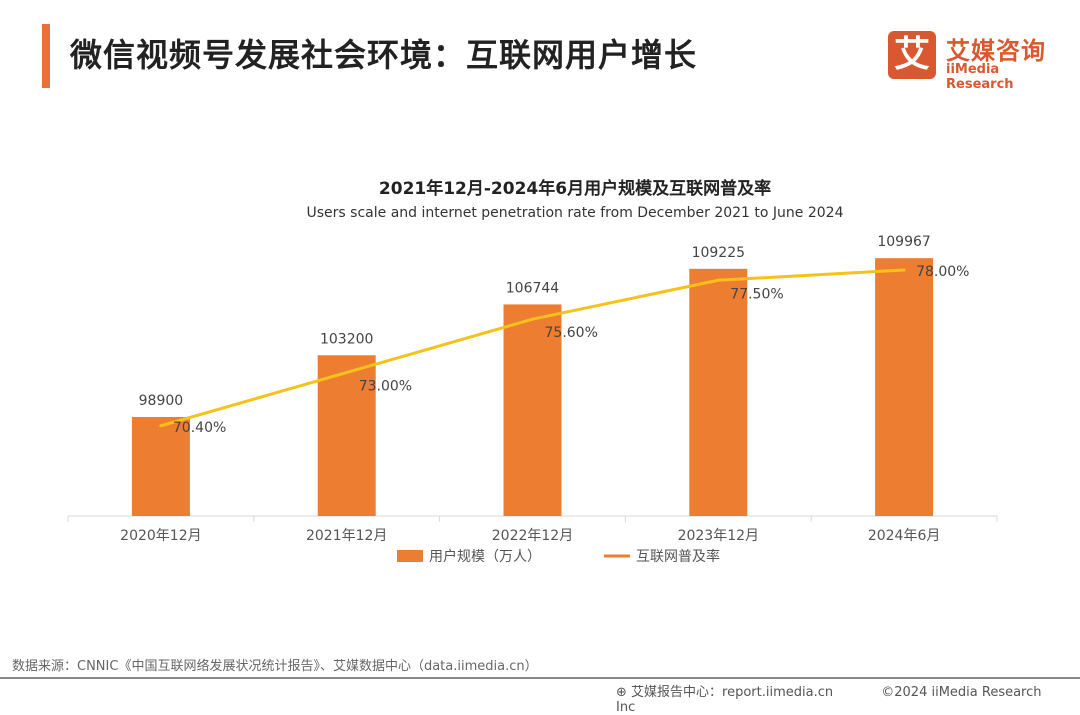  Describe the element at coordinates (46, 56) in the screenshot. I see `title-accent-bar` at that location.